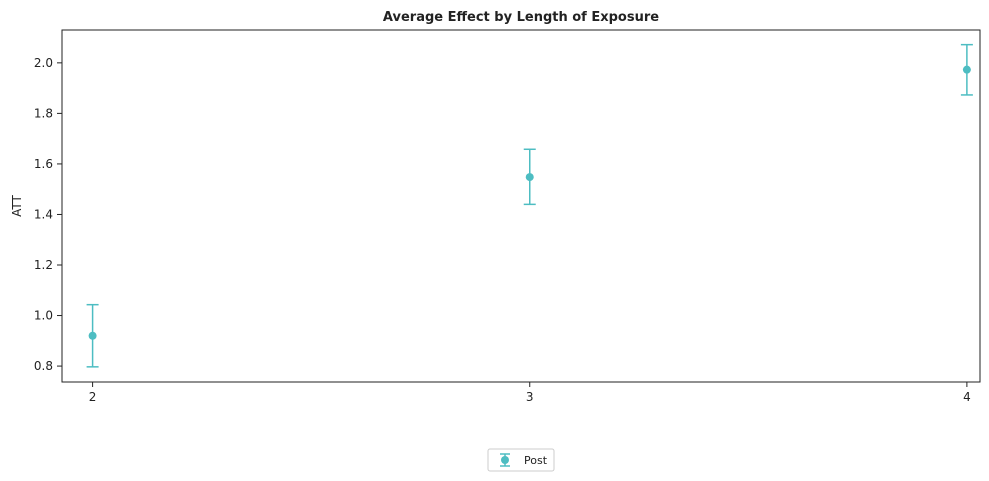 The width and height of the screenshot is (989, 481). Describe the element at coordinates (43, 366) in the screenshot. I see `y-tick-label: 0.8` at that location.